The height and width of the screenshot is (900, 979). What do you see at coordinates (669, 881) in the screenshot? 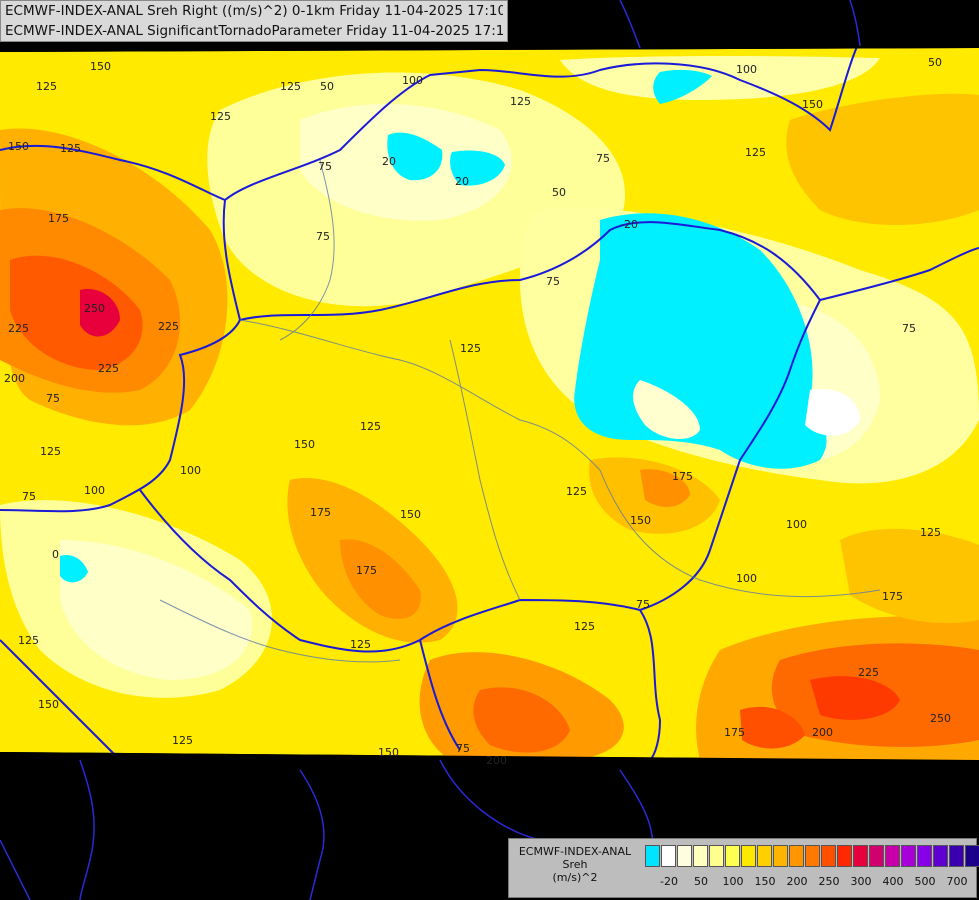
I see `legend-tick-label: -20` at bounding box center [669, 881].